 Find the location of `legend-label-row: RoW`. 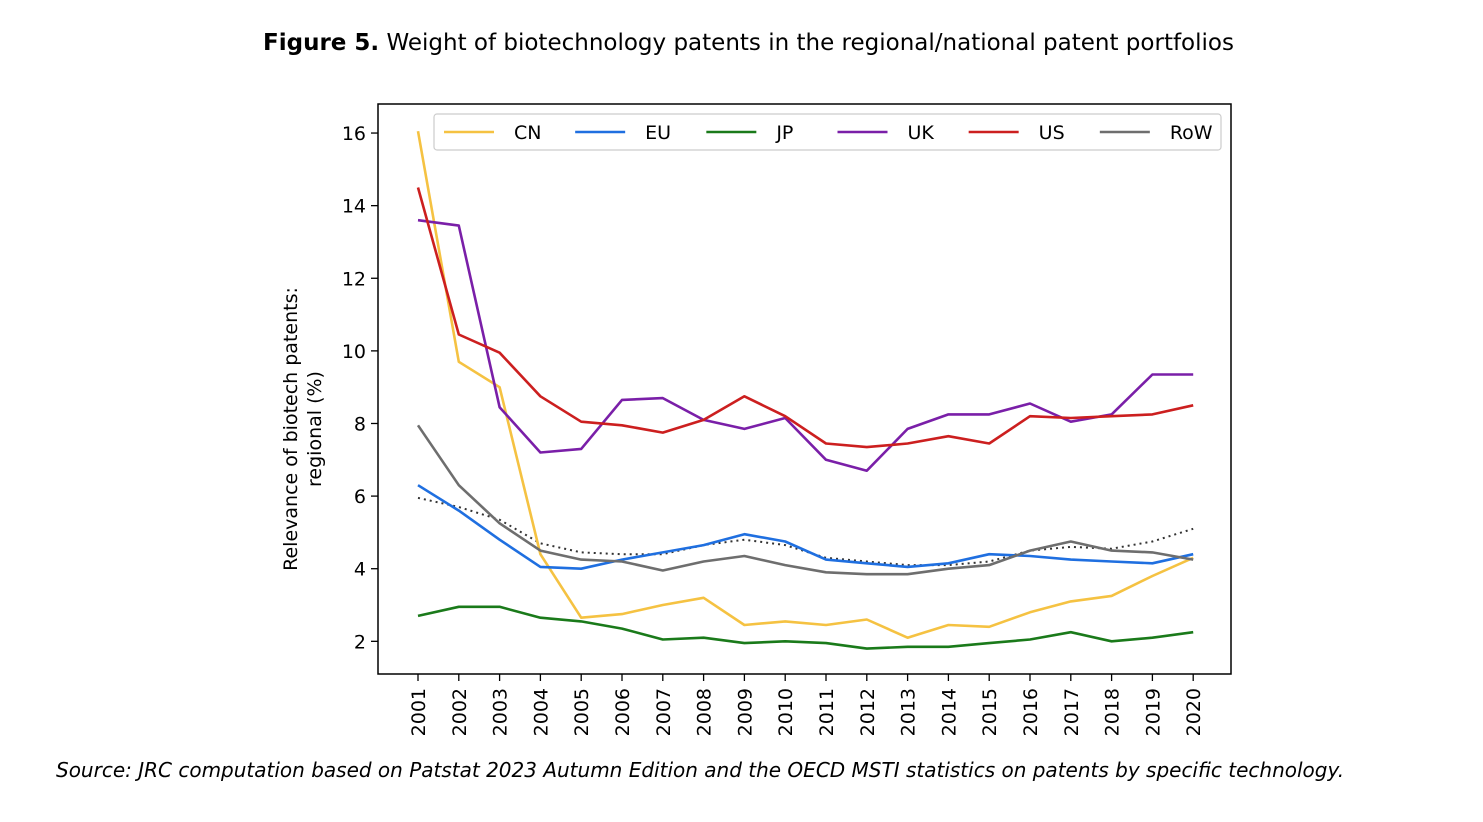

legend-label-row: RoW is located at coordinates (1191, 133).